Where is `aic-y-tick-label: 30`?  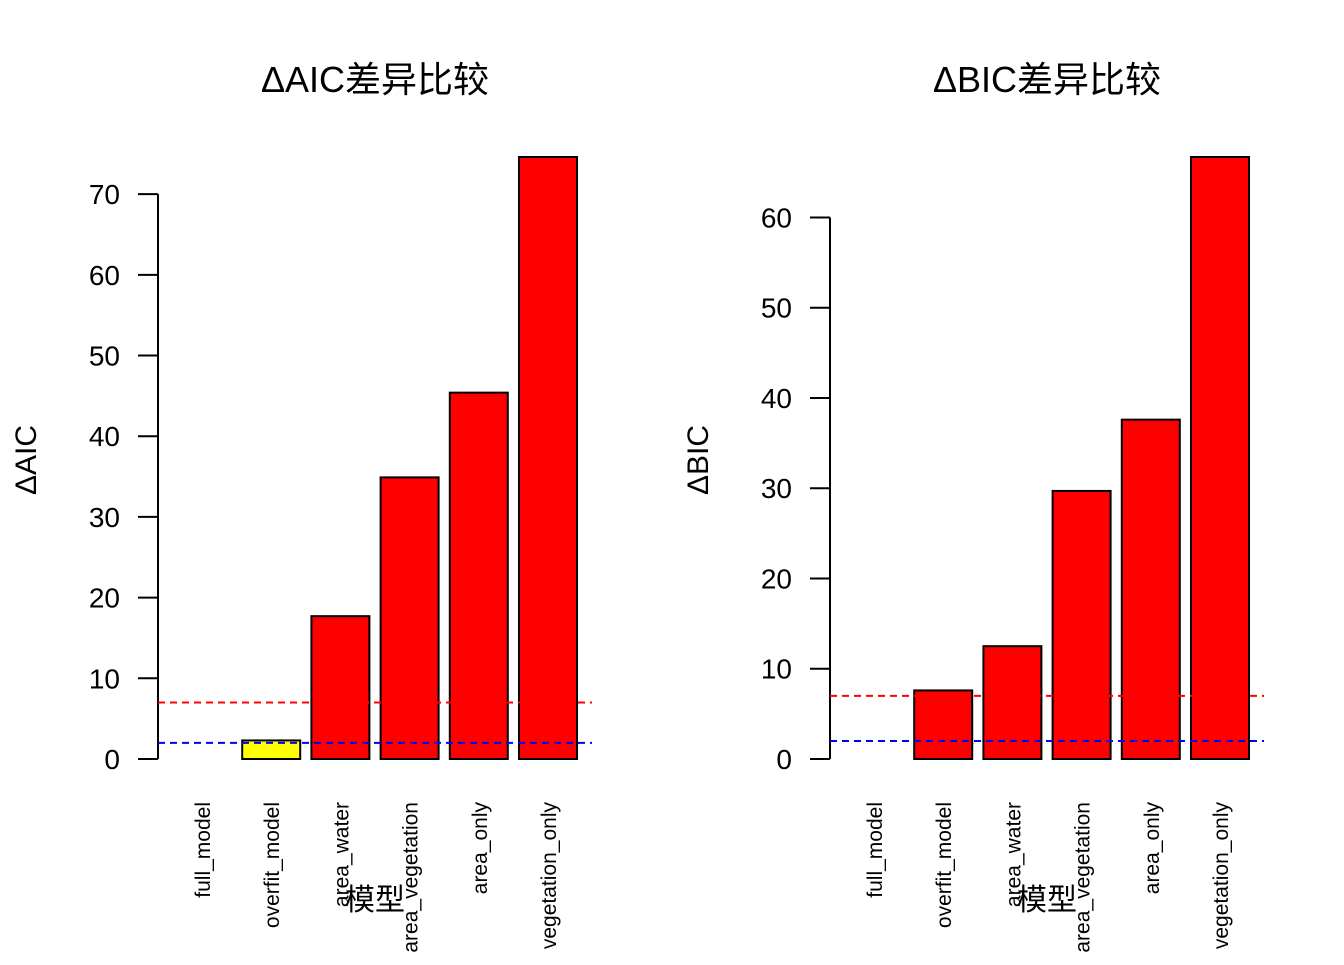
aic-y-tick-label: 30 is located at coordinates (104, 517).